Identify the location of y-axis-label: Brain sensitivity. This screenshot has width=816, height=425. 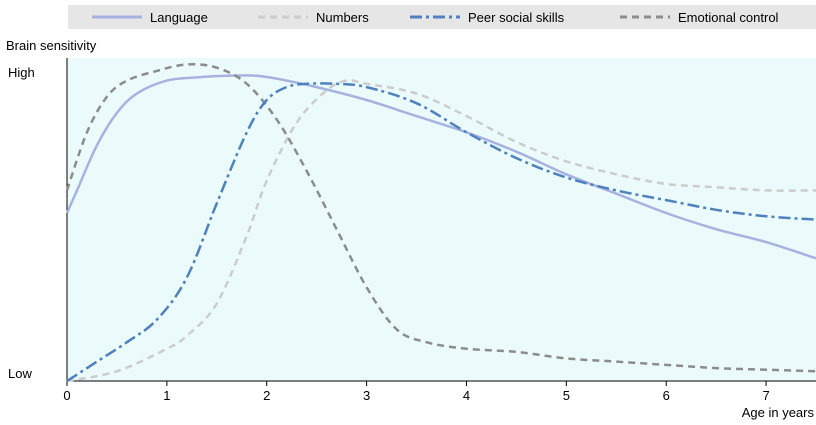
(51, 45).